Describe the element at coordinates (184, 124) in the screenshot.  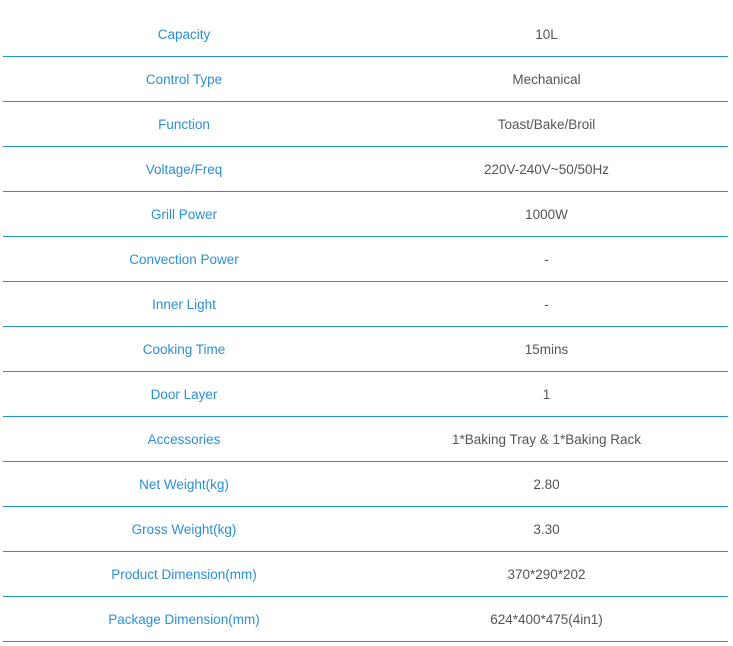
I see `spec-label: Function` at that location.